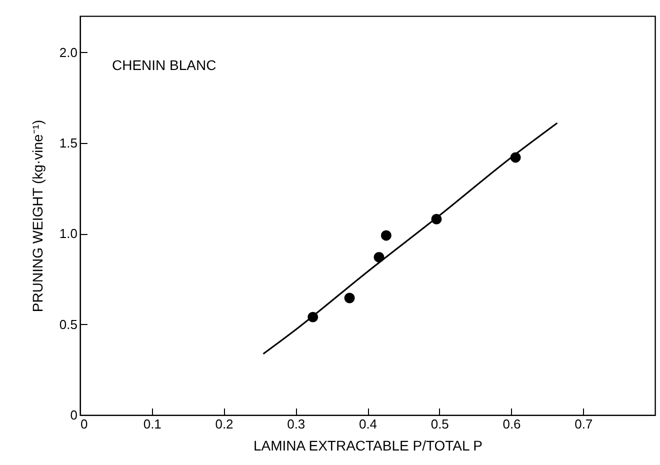 The height and width of the screenshot is (465, 660). What do you see at coordinates (511, 424) in the screenshot?
I see `x-tick-label: 0.6` at bounding box center [511, 424].